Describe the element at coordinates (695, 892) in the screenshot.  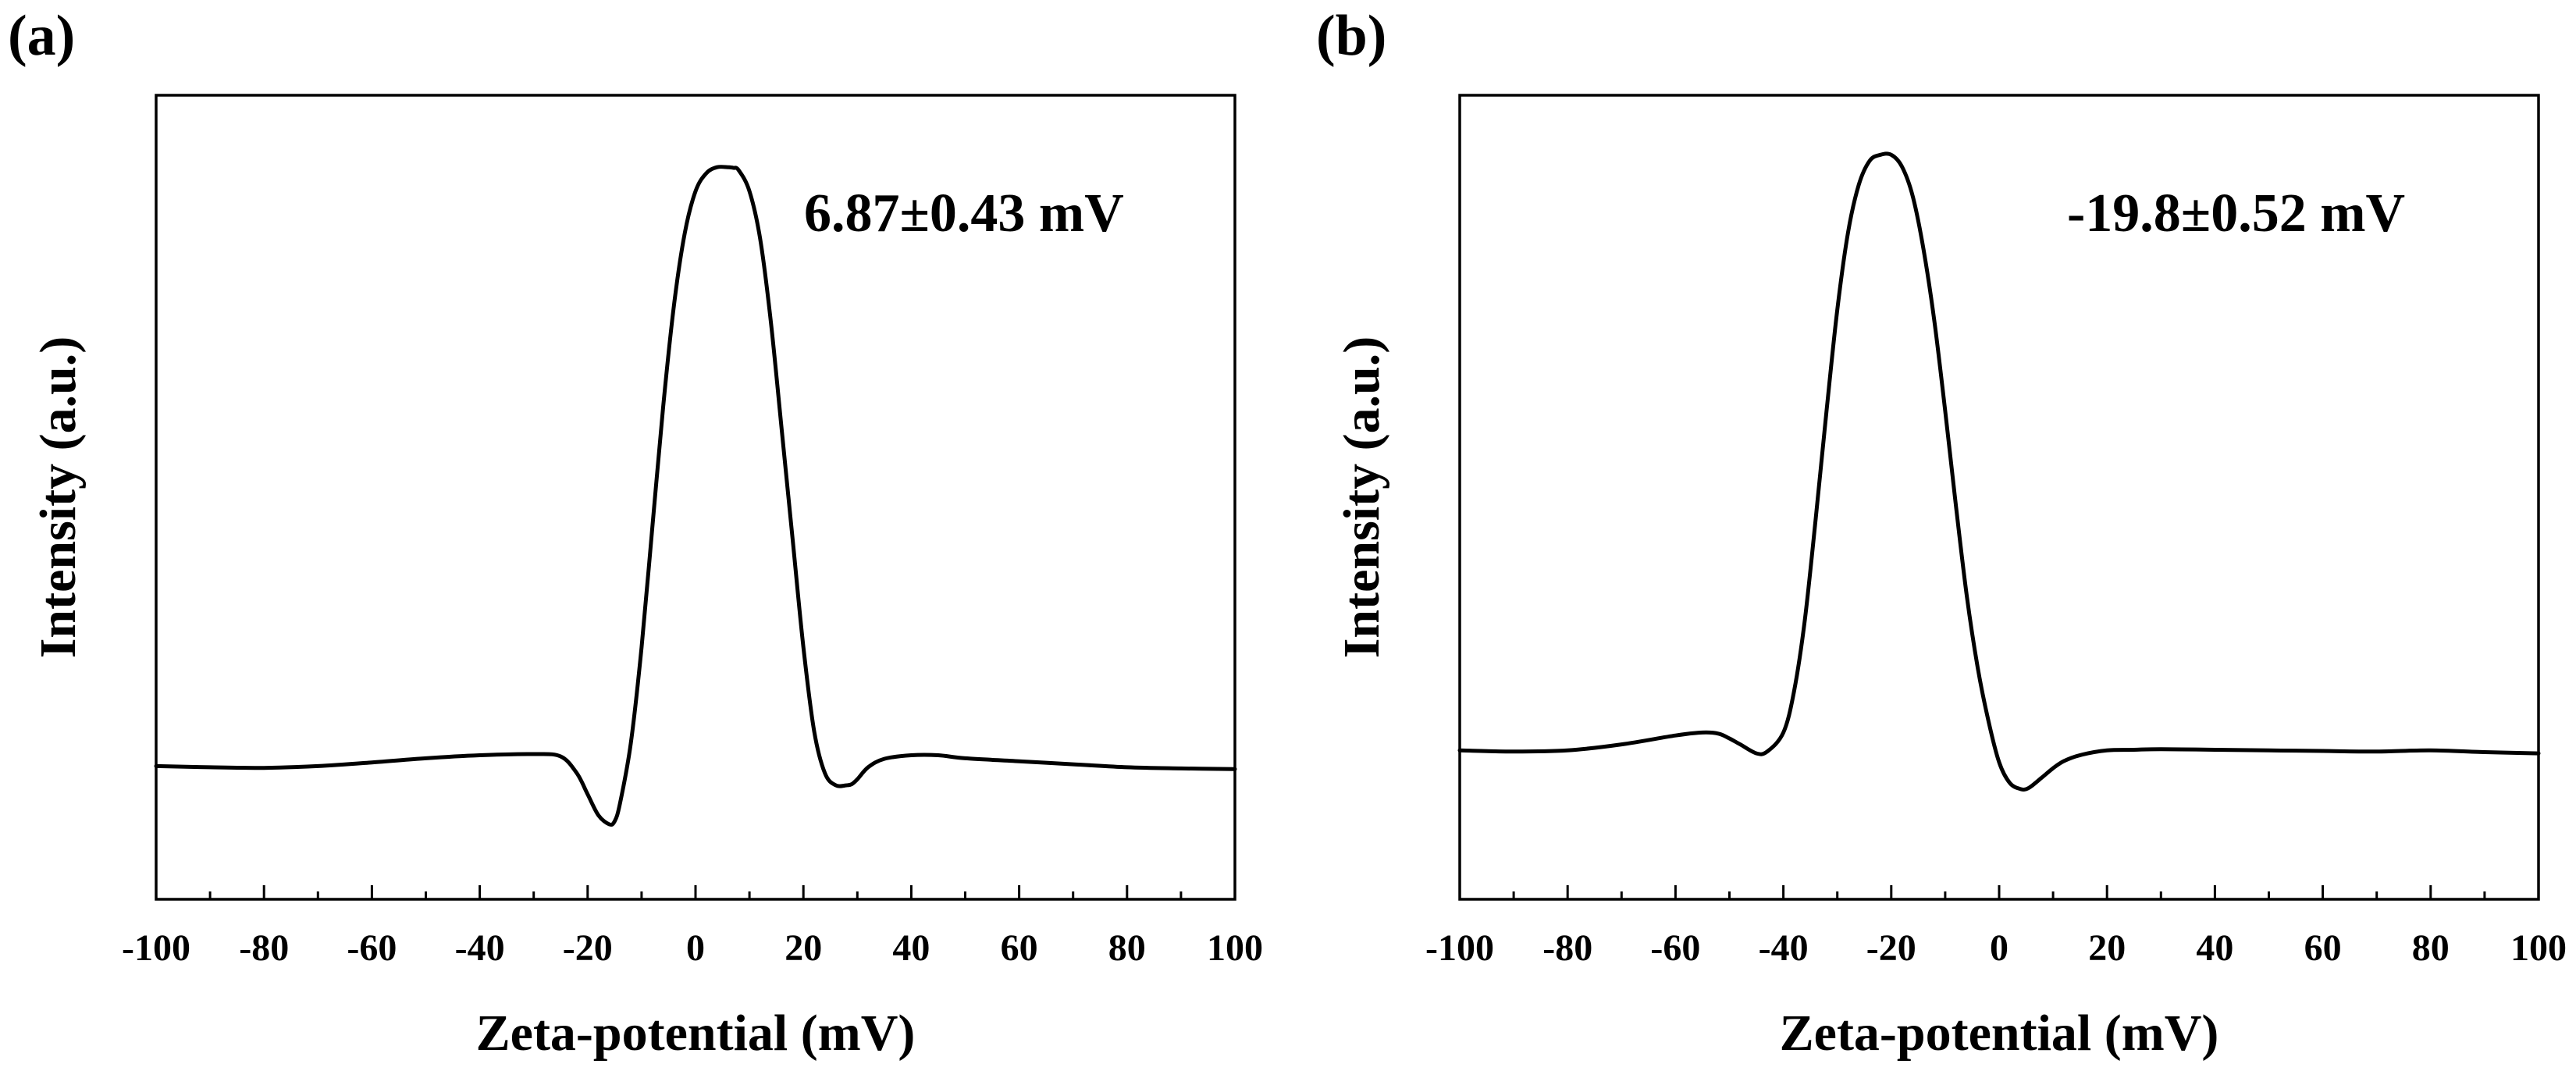
I see `x-ticks-a` at that location.